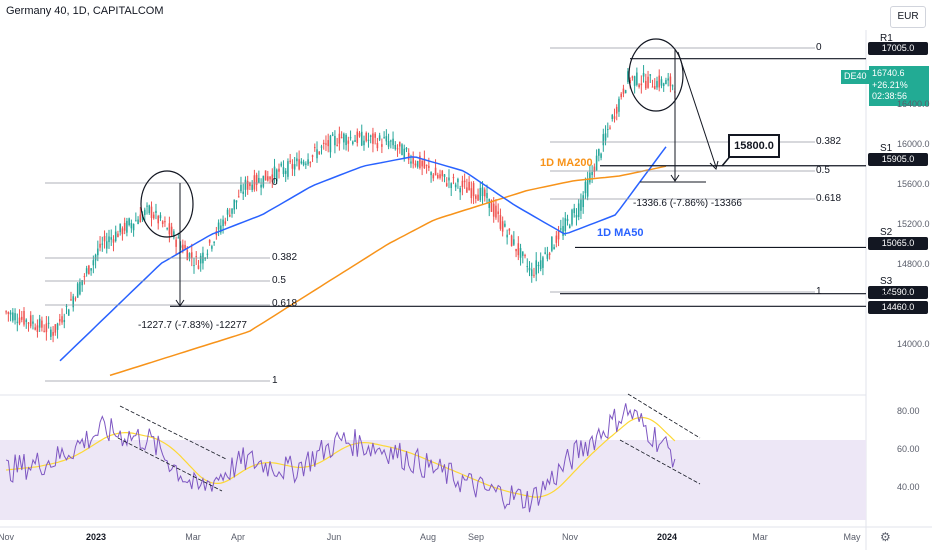 The width and height of the screenshot is (932, 550). Describe the element at coordinates (754, 146) in the screenshot. I see `target-callout: 15800.0` at that location.